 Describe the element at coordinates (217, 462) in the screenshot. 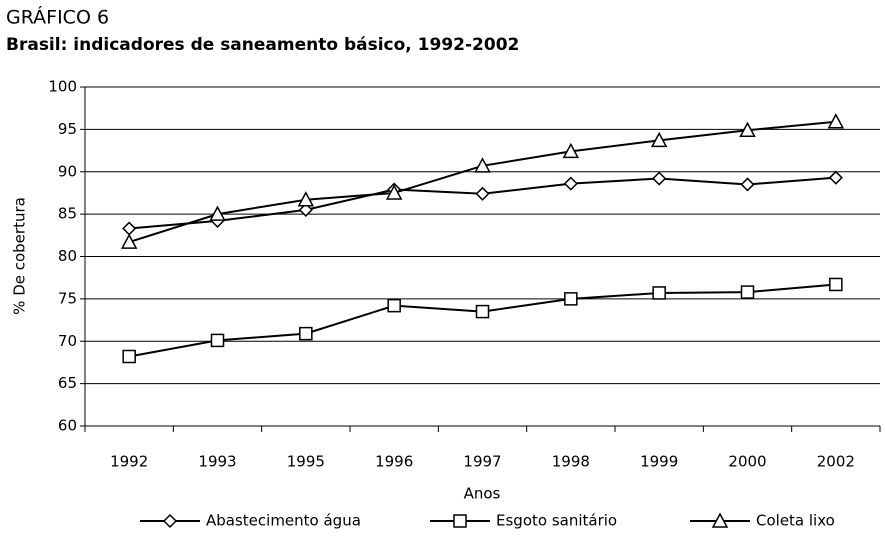

I see `x-tick-label: 1993` at that location.